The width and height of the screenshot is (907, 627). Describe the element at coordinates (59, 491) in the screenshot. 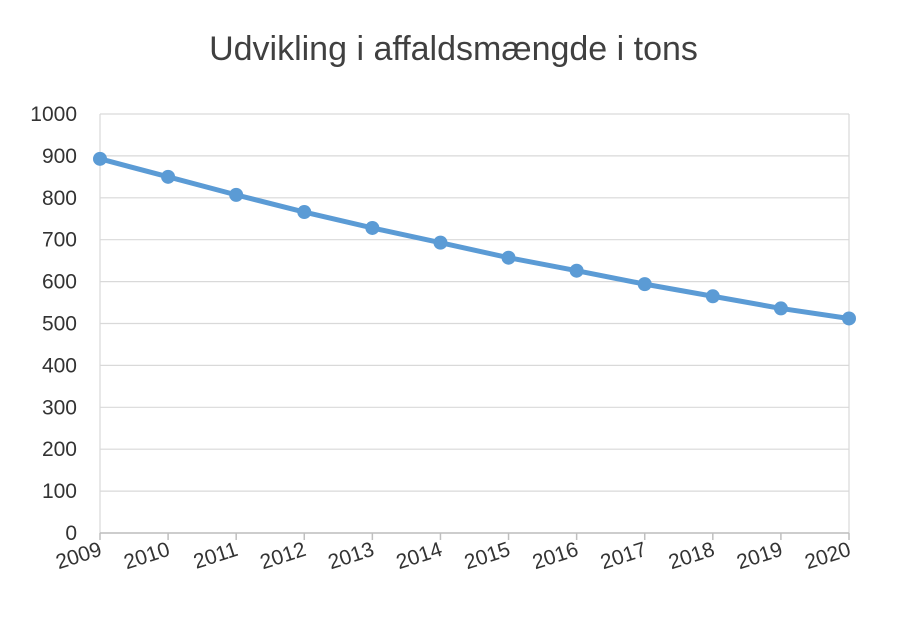

I see `y-tick-label-100: 100` at that location.